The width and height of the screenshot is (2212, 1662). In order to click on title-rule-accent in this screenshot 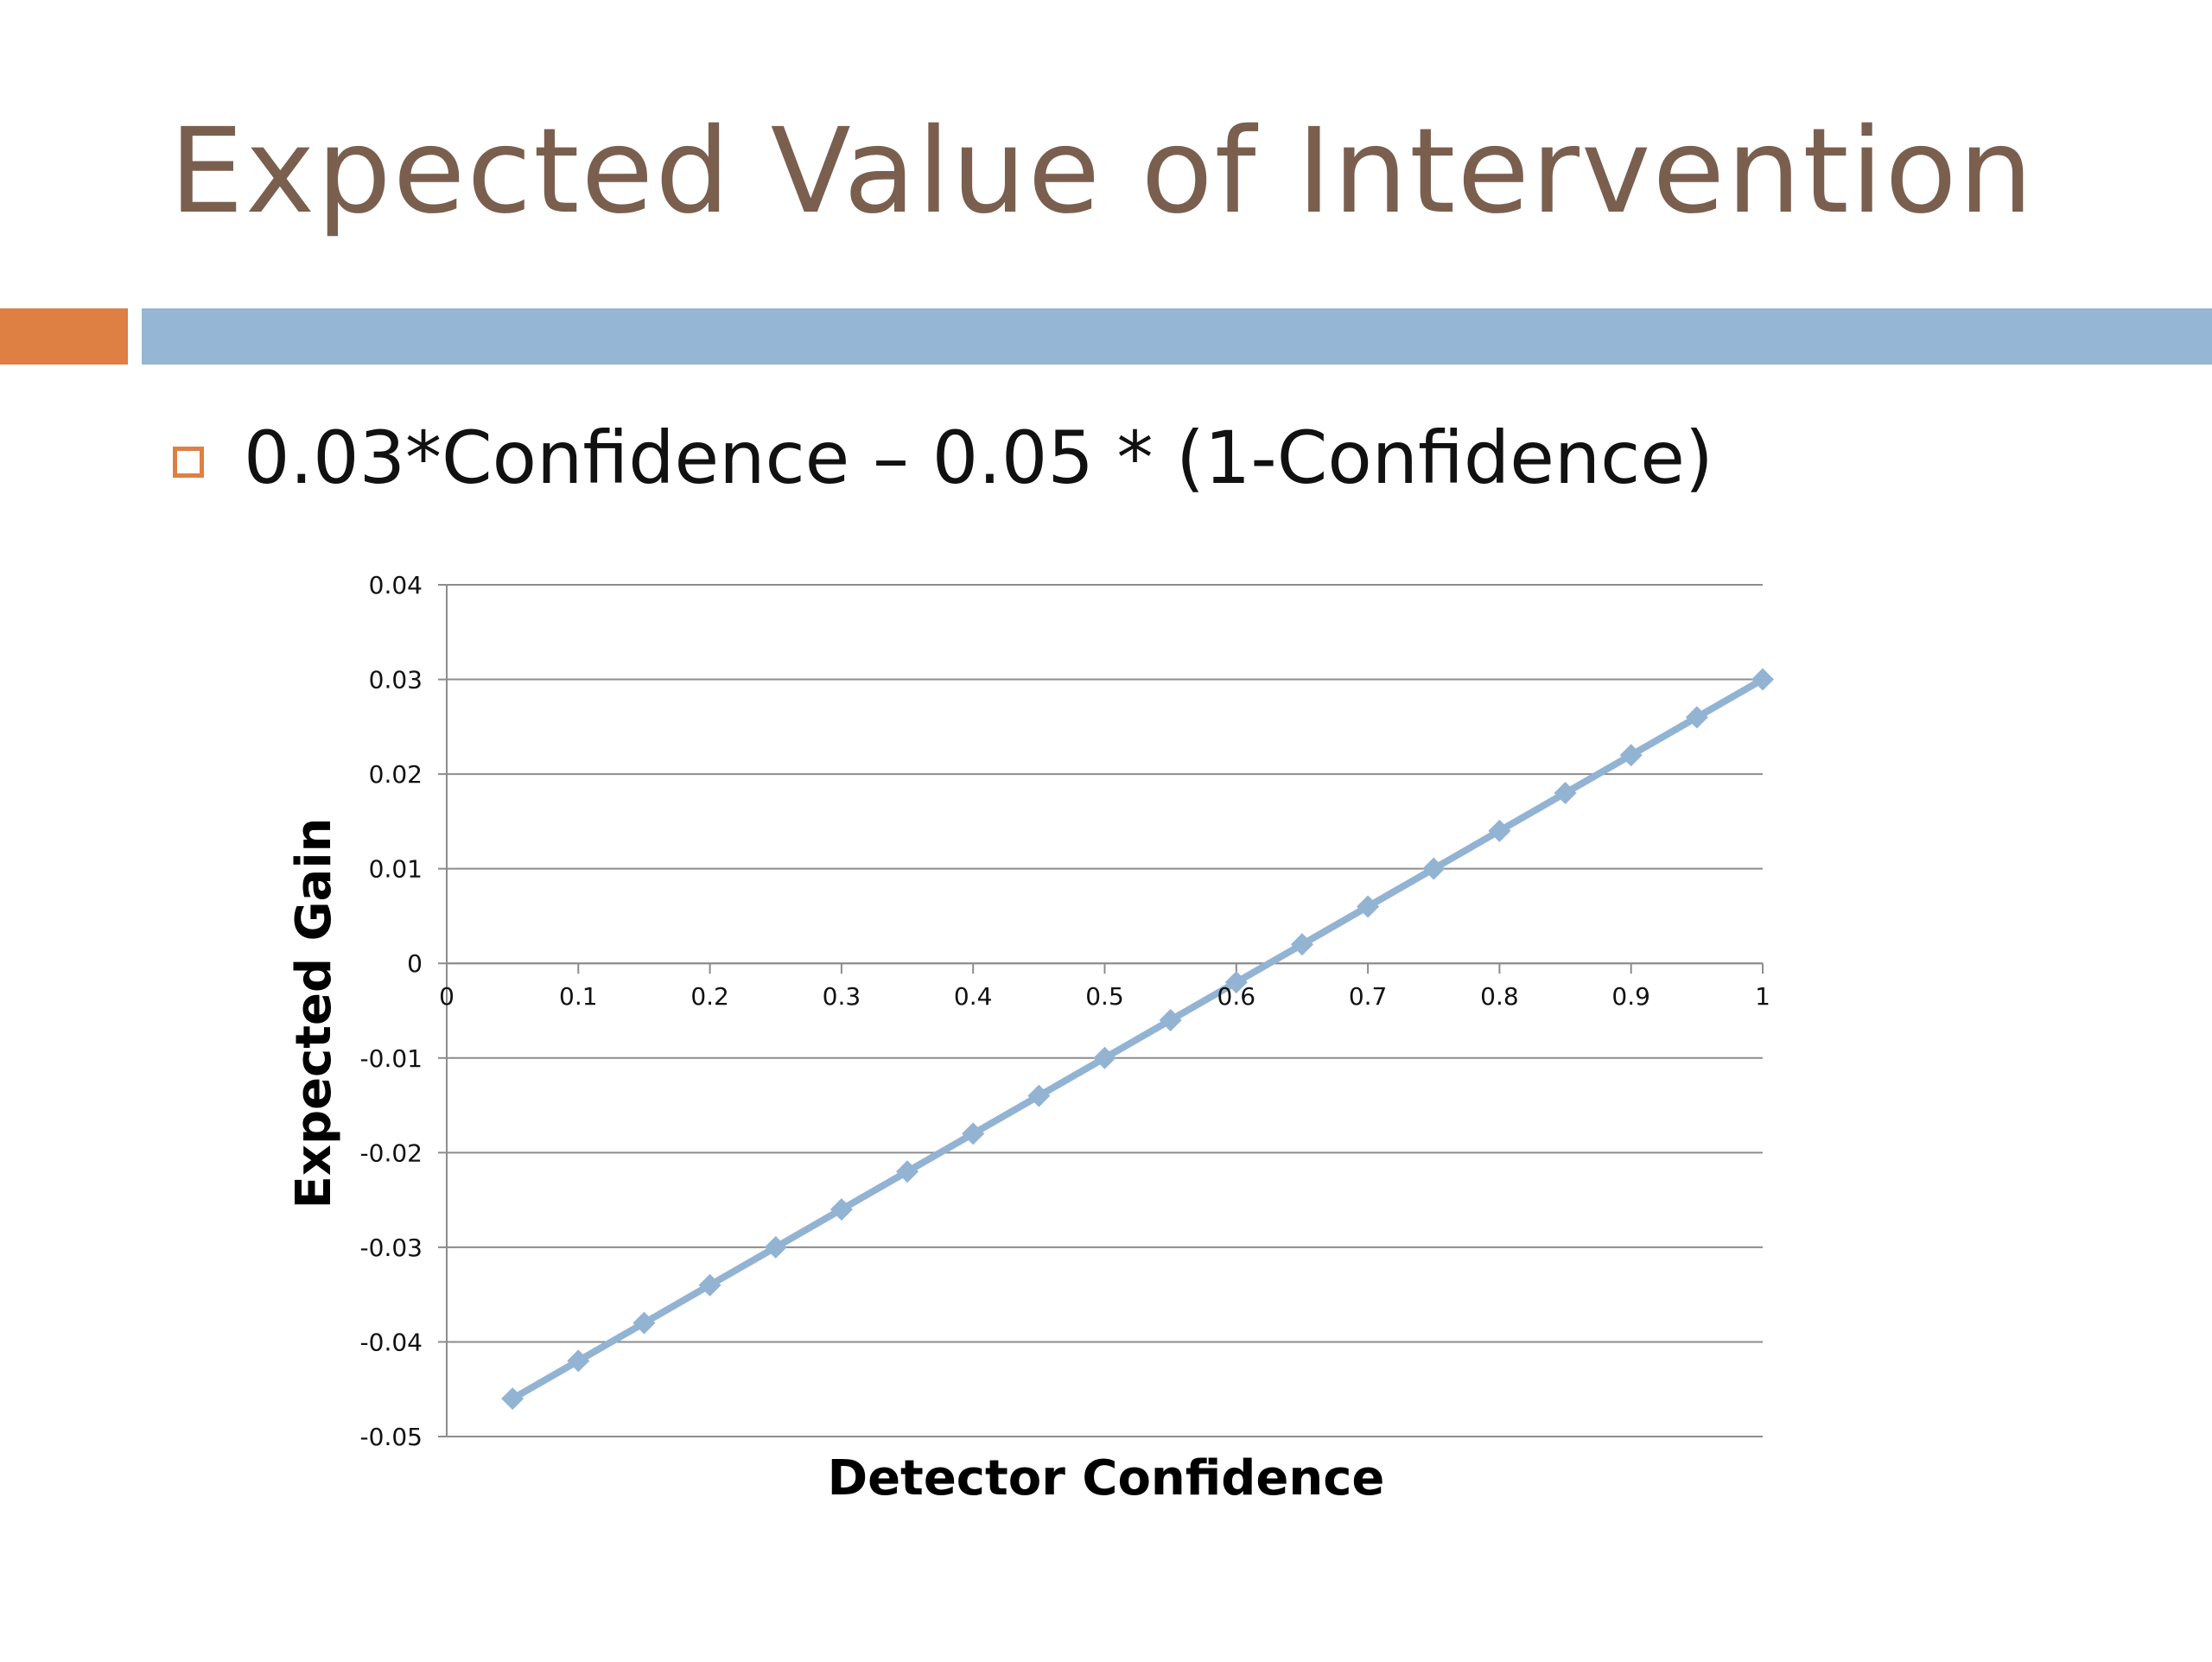, I will do `click(64, 336)`.